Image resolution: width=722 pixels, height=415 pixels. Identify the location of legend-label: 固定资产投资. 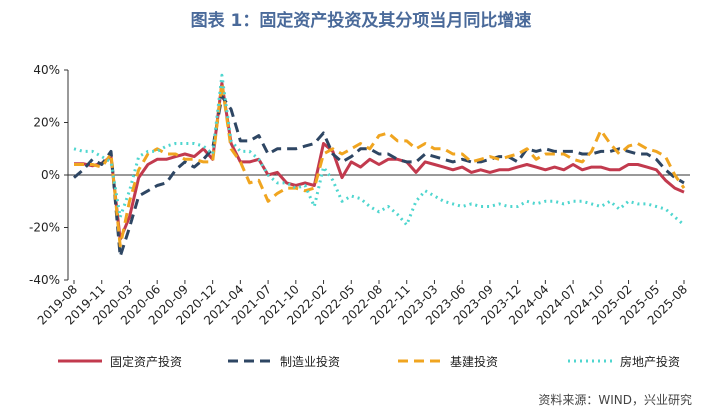
(146, 361).